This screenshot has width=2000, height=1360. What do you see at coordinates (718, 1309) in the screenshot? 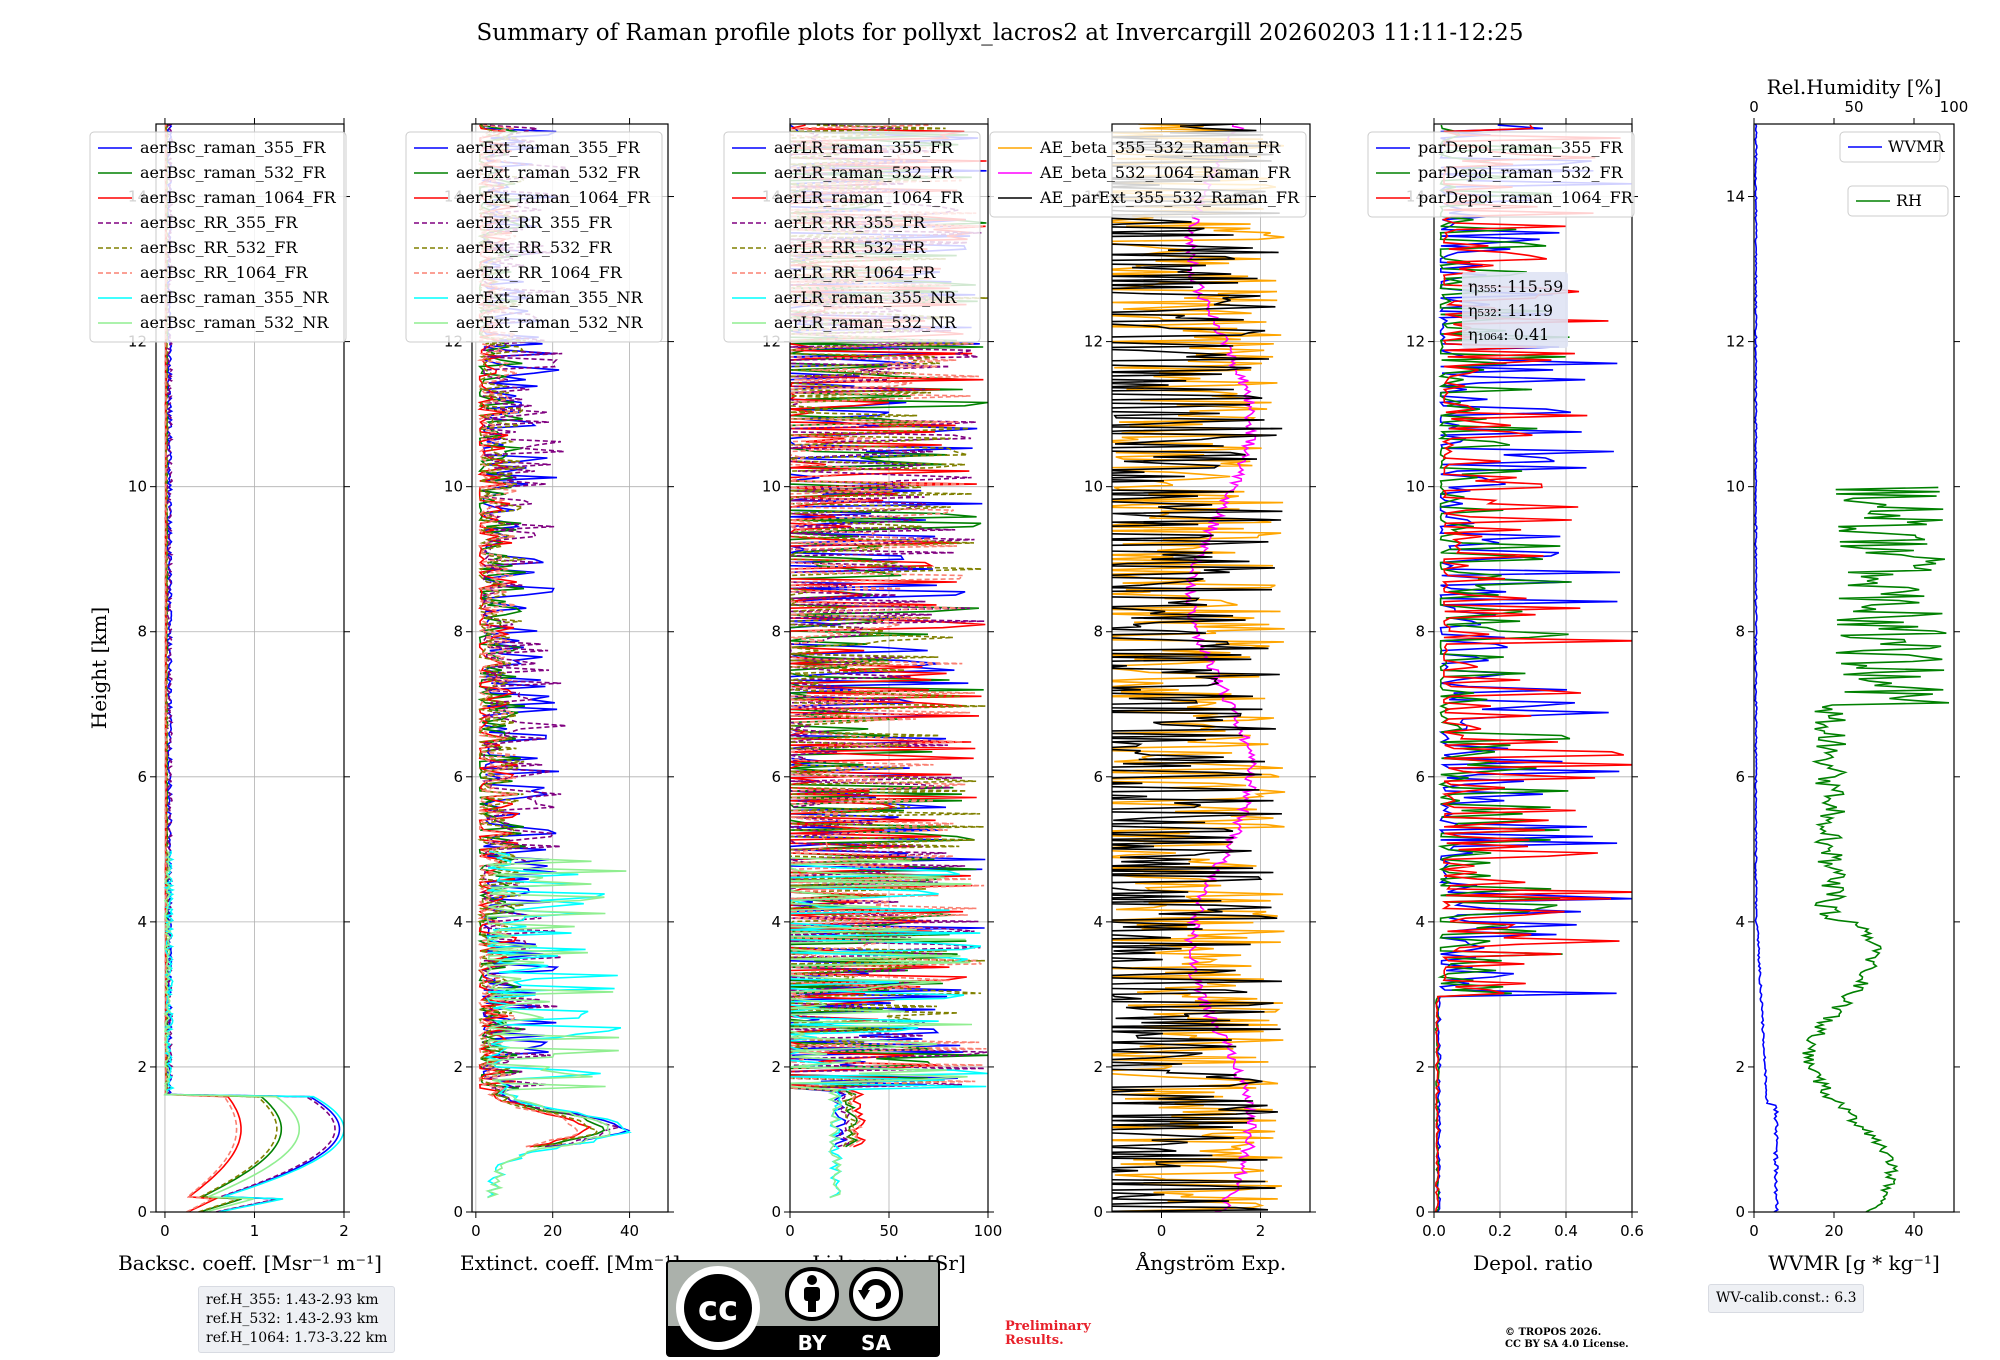
I see `cc-text: cc` at bounding box center [718, 1309].